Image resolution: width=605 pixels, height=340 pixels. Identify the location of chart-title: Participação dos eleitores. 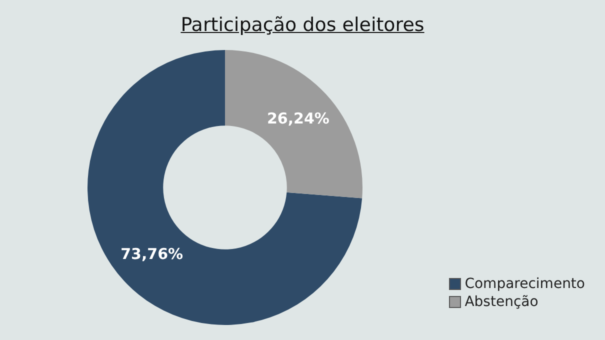
(303, 25).